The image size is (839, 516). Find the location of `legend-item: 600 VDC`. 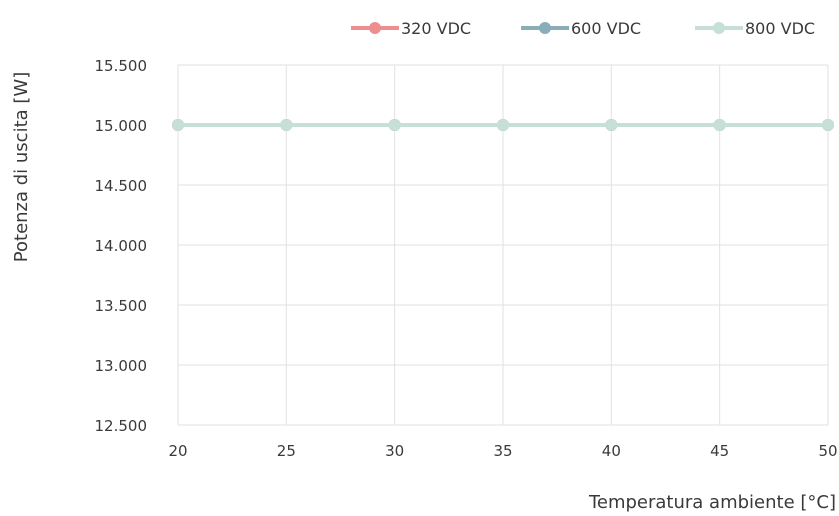

legend-item: 600 VDC is located at coordinates (581, 28).